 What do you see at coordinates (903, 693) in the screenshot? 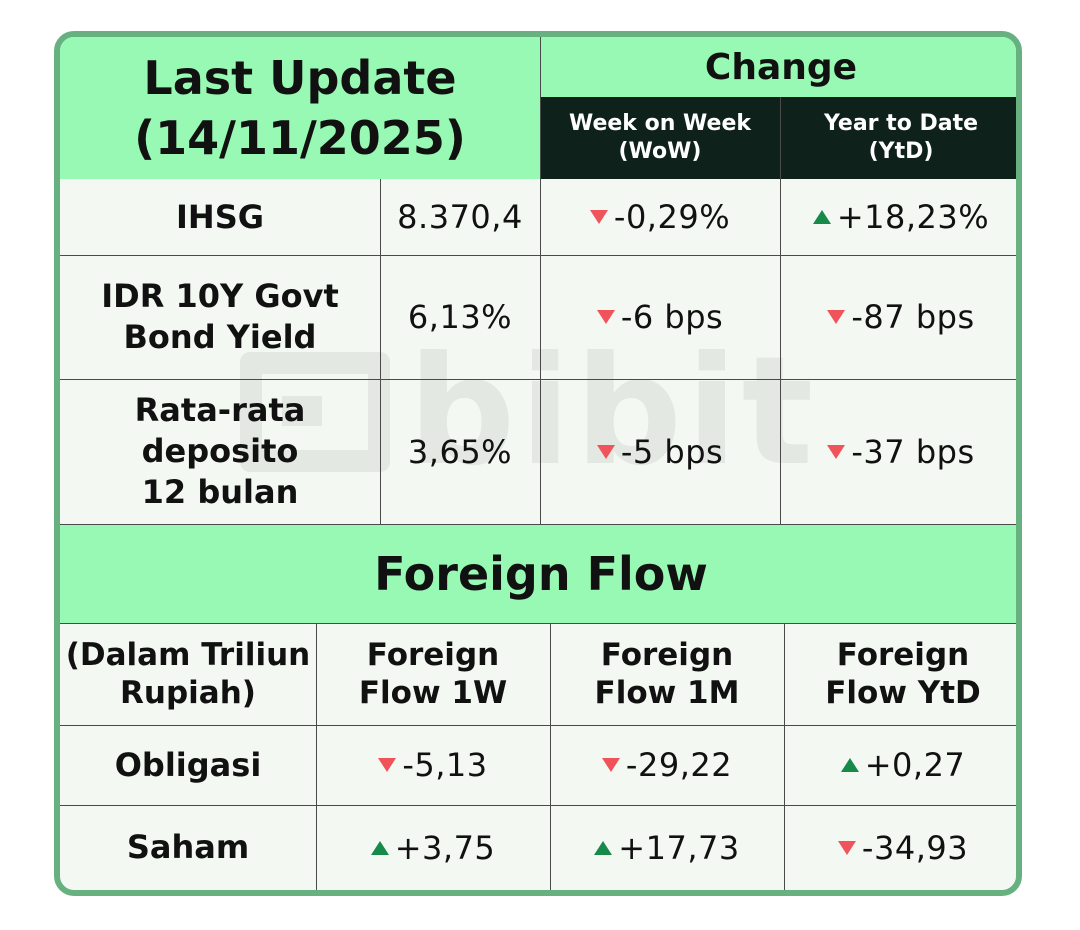
I see `col-header-line: Flow YtD` at bounding box center [903, 693].